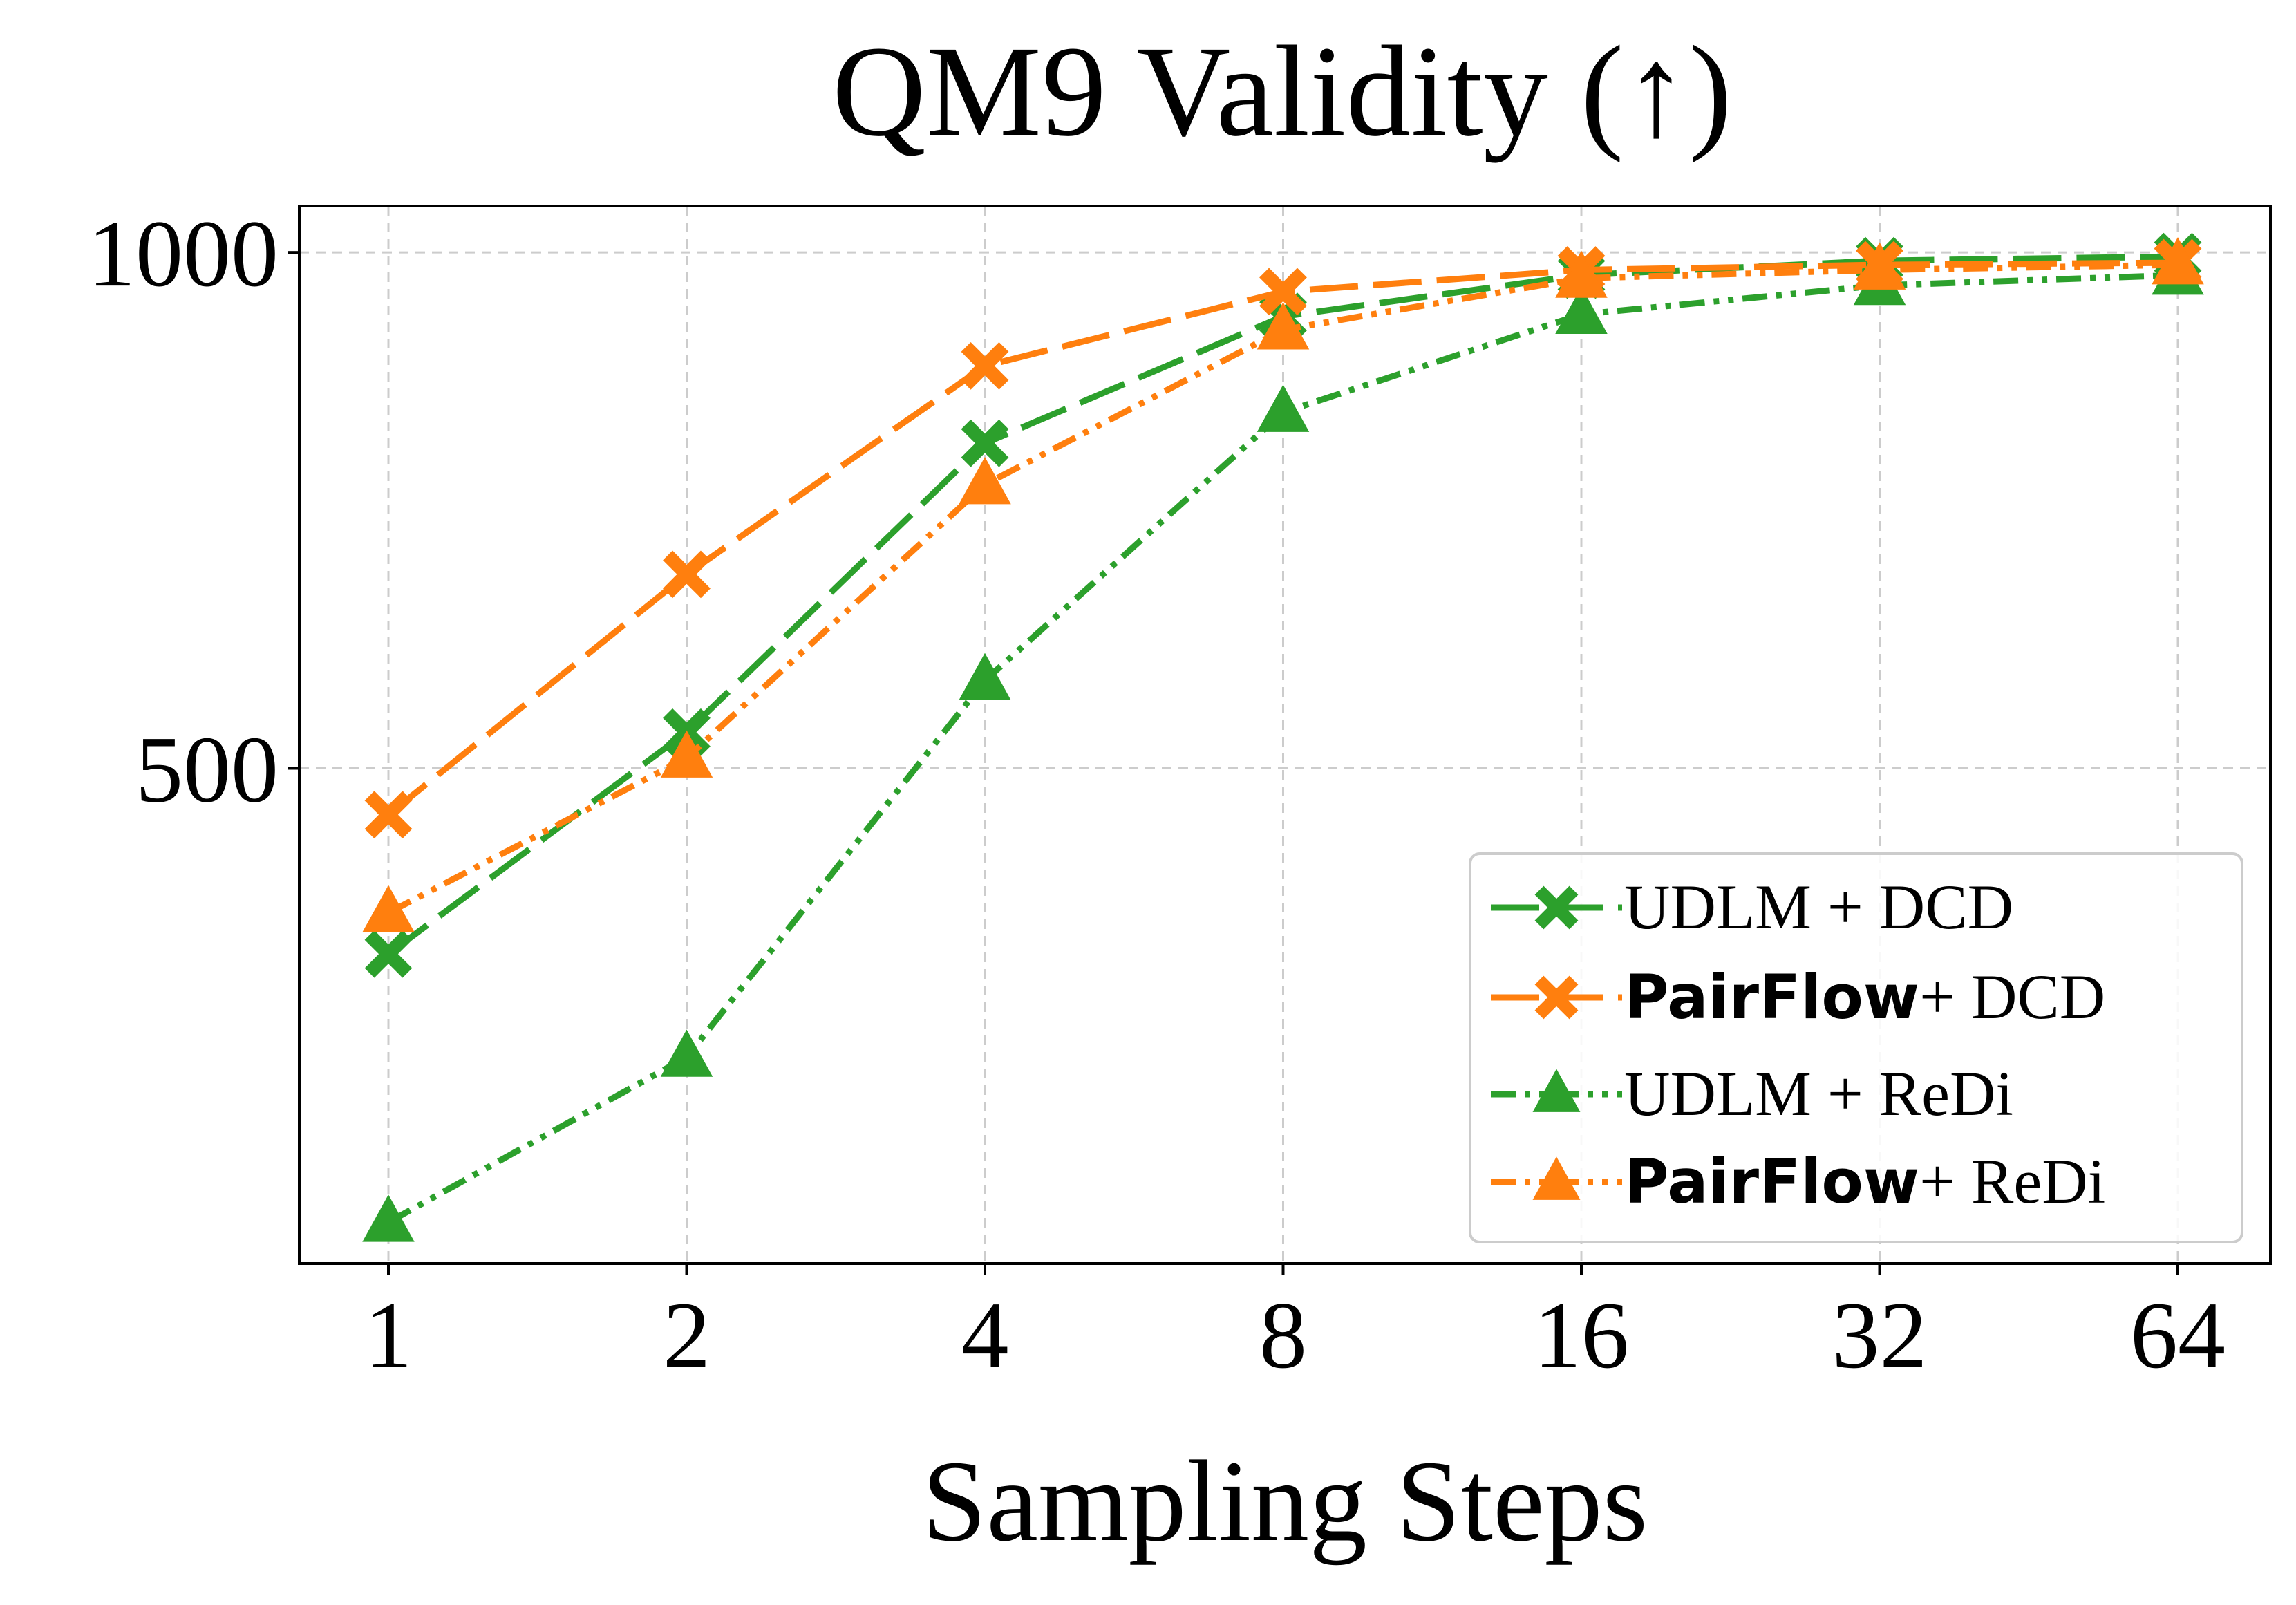 Image resolution: width=2296 pixels, height=1605 pixels. What do you see at coordinates (207, 770) in the screenshot?
I see `y-tick-label: 500` at bounding box center [207, 770].